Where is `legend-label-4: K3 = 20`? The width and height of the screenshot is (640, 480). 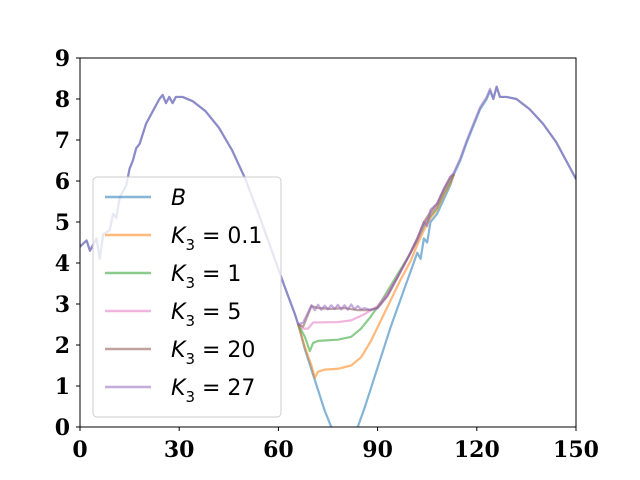 legend-label-4: K3 = 20 is located at coordinates (213, 353).